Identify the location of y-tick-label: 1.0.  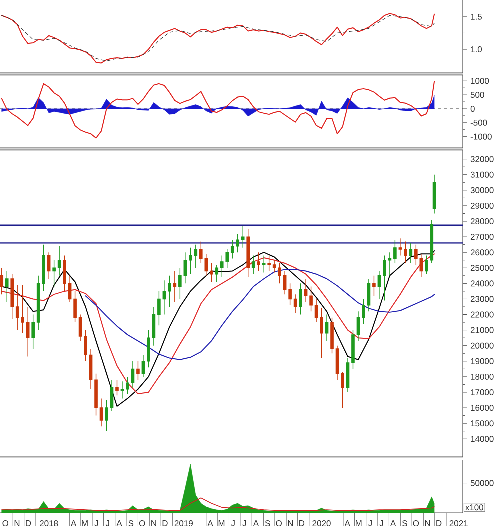
(476, 49).